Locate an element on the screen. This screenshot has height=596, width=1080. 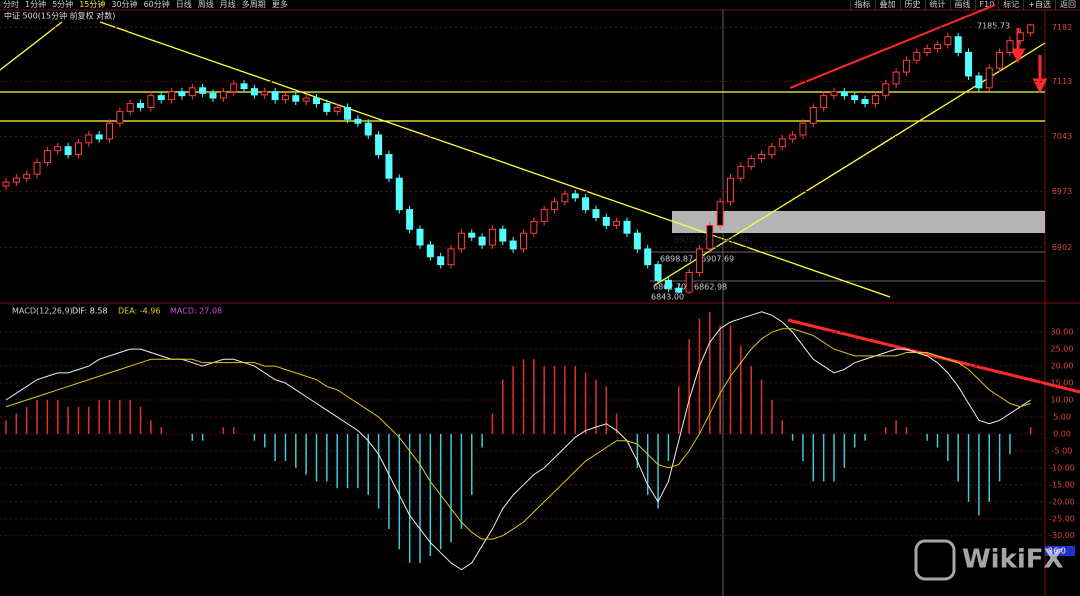
y-tick-label: 30.00 is located at coordinates (1062, 332).